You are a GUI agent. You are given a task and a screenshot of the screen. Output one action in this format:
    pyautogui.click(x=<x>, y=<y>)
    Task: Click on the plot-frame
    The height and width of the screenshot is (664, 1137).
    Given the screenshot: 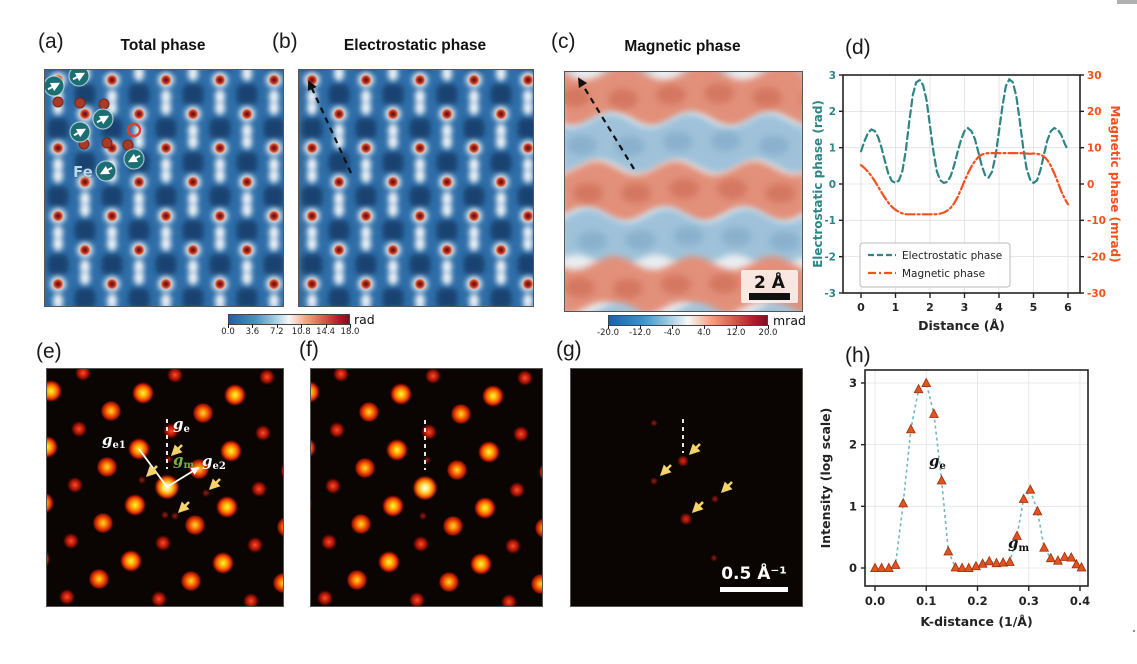 What is the action you would take?
    pyautogui.click(x=976, y=478)
    